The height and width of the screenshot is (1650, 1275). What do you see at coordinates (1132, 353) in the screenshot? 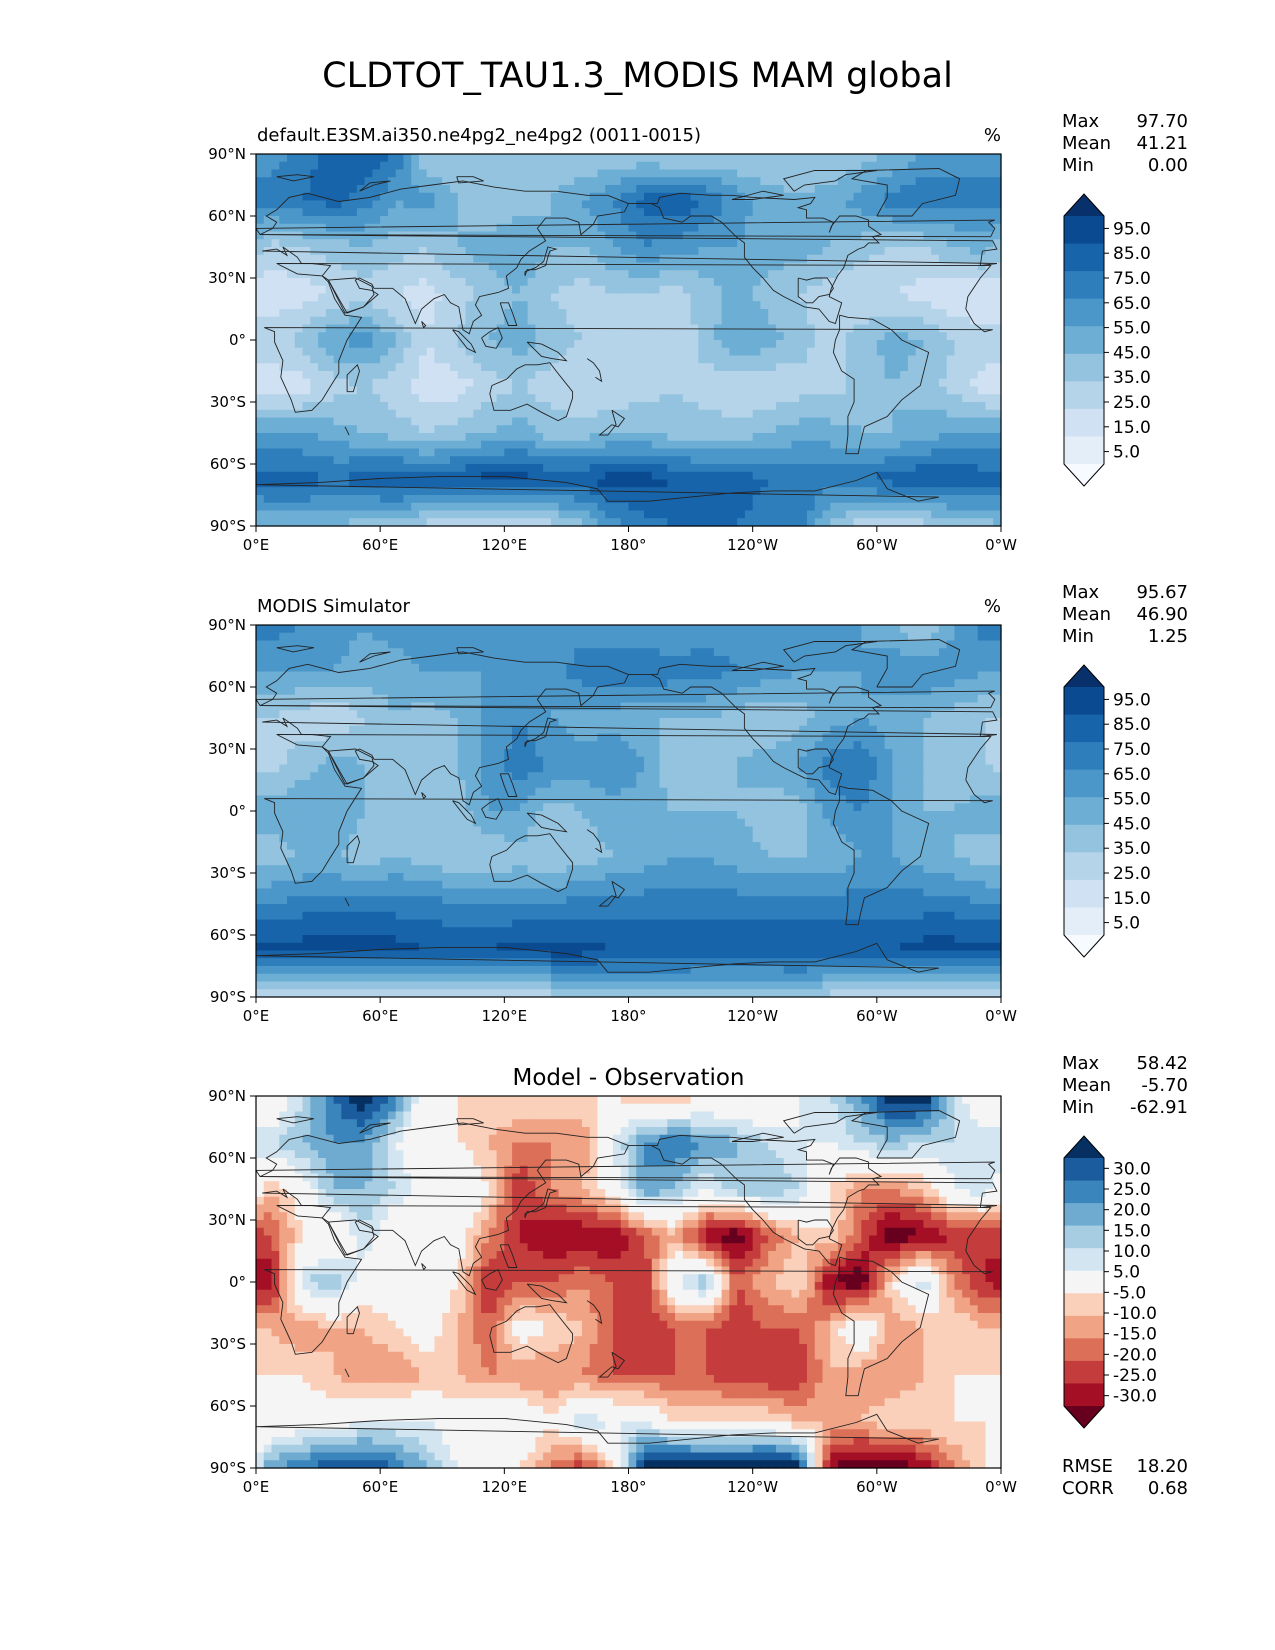
I see `colorbar-tick-label: 45.0` at bounding box center [1132, 353].